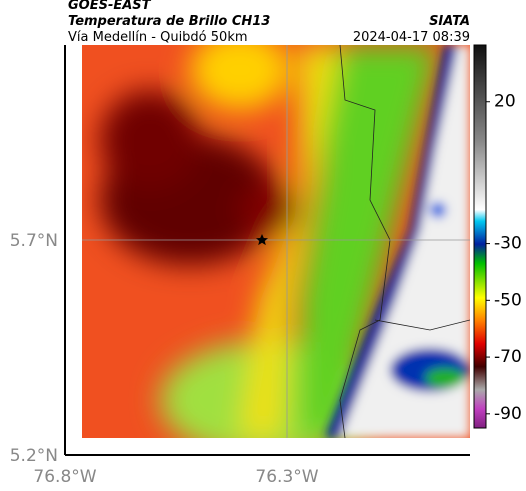 Image resolution: width=526 pixels, height=491 pixels. Describe the element at coordinates (505, 102) in the screenshot. I see `colorbar-tick-label: 20` at that location.